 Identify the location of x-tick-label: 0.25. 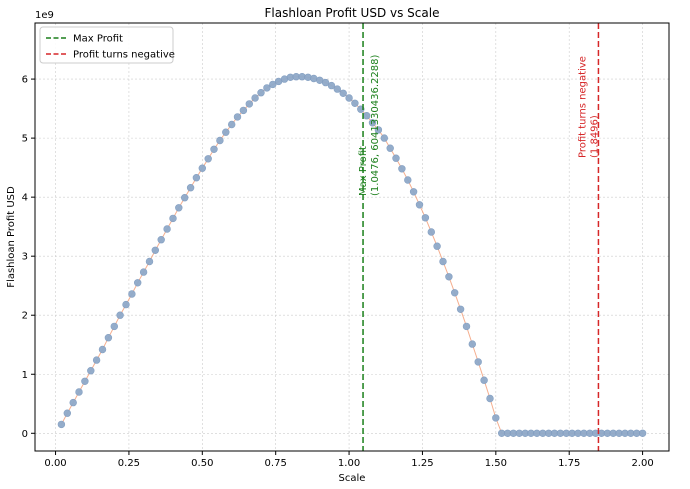
(129, 463).